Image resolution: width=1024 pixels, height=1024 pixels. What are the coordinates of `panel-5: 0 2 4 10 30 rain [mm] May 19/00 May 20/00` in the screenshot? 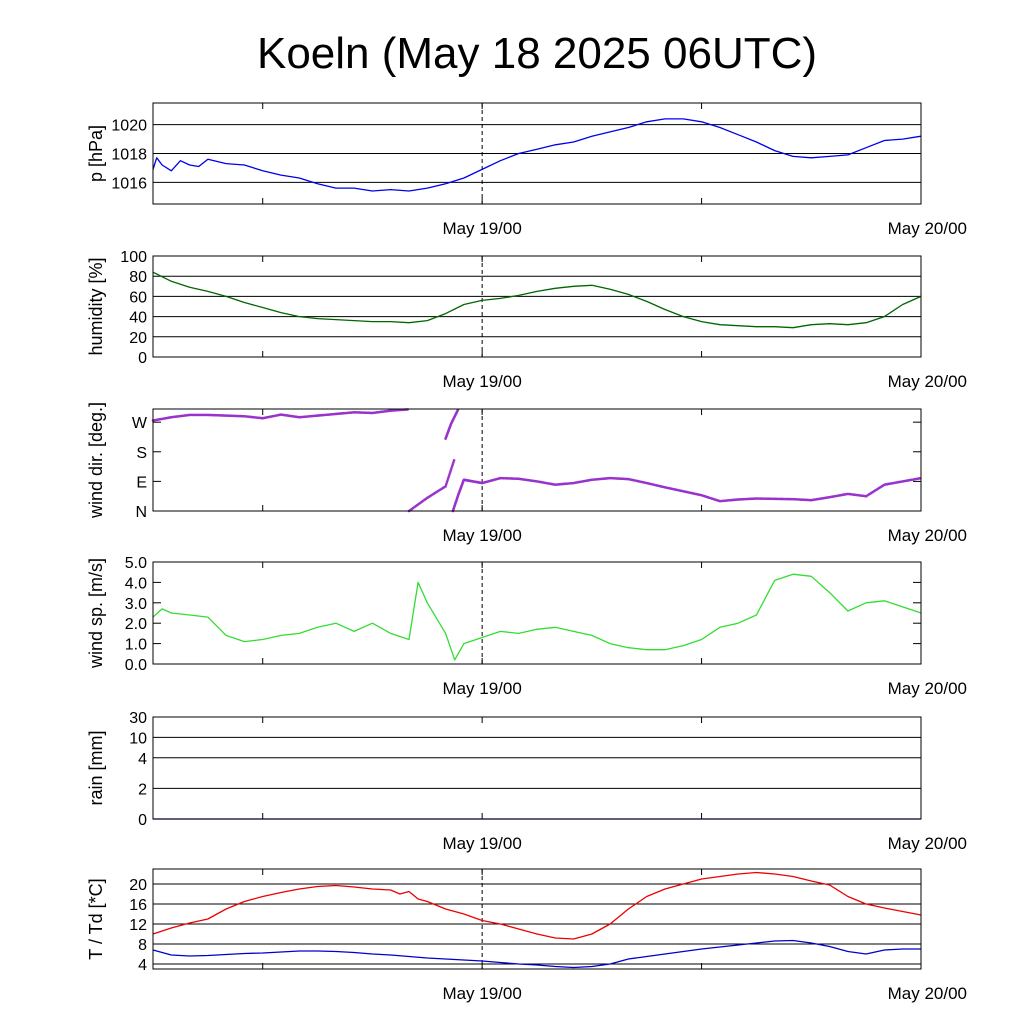 It's located at (526, 781).